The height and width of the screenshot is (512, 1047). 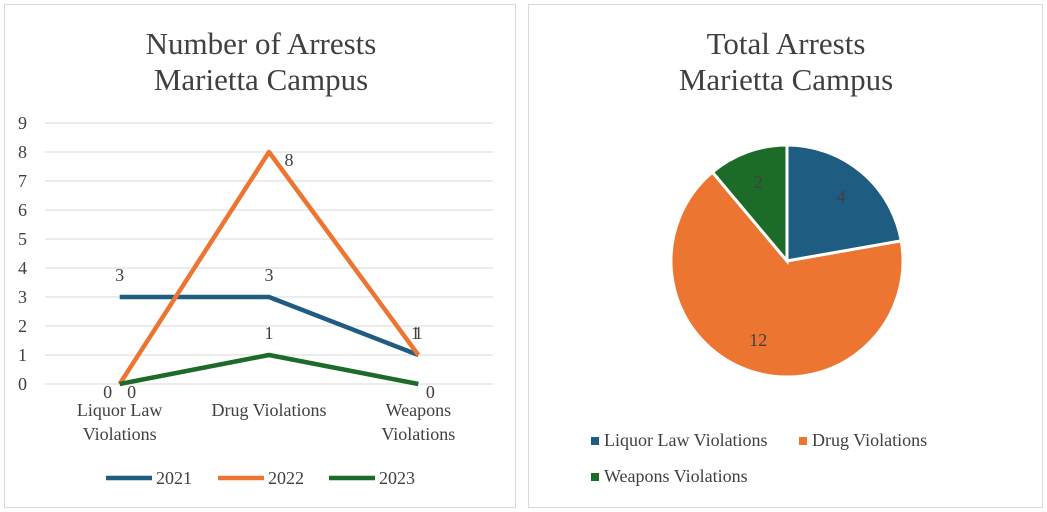 What do you see at coordinates (286, 478) in the screenshot?
I see `legend-label-2022: 2022` at bounding box center [286, 478].